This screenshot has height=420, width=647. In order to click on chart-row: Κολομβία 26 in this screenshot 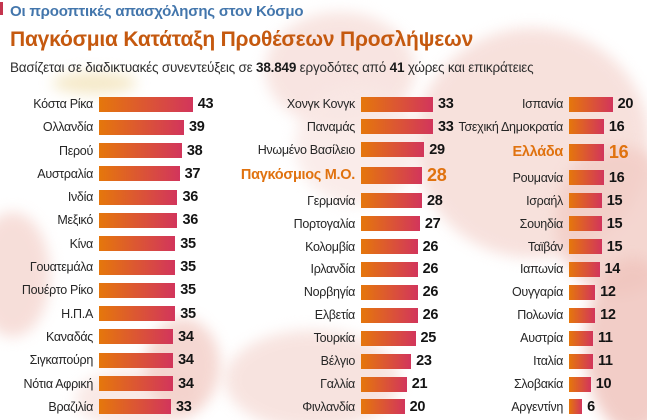, I will do `click(336, 247)`.